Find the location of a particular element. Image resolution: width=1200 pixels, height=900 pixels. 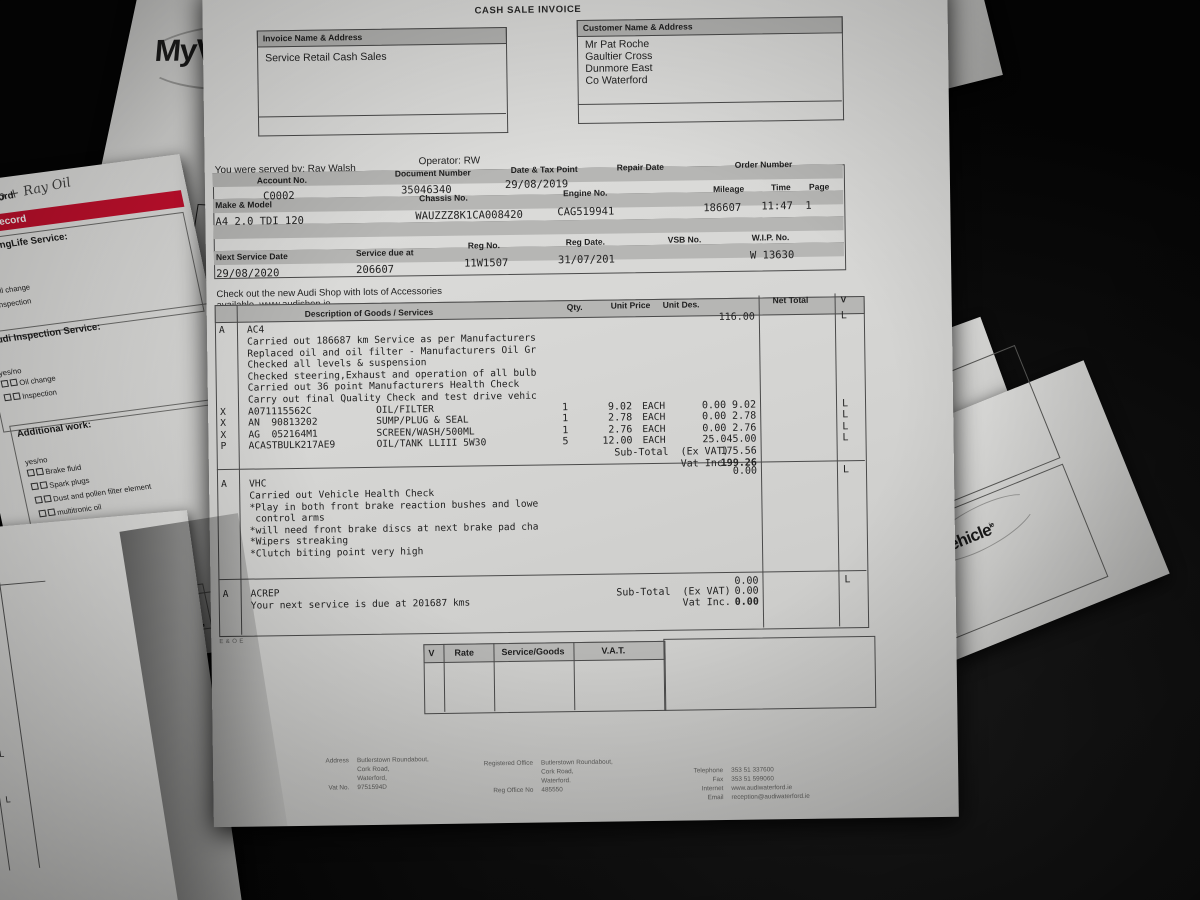

part-v-0-2: L is located at coordinates (845, 427).